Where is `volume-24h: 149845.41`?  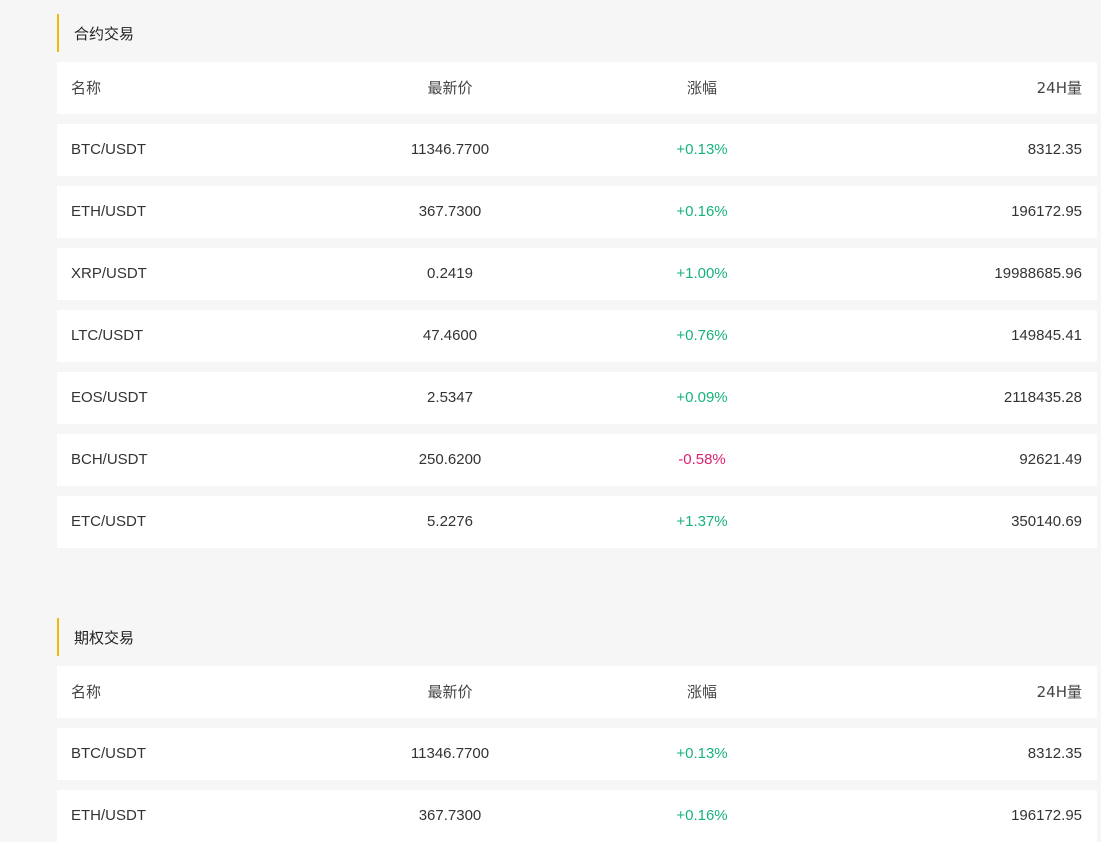 volume-24h: 149845.41 is located at coordinates (1046, 335).